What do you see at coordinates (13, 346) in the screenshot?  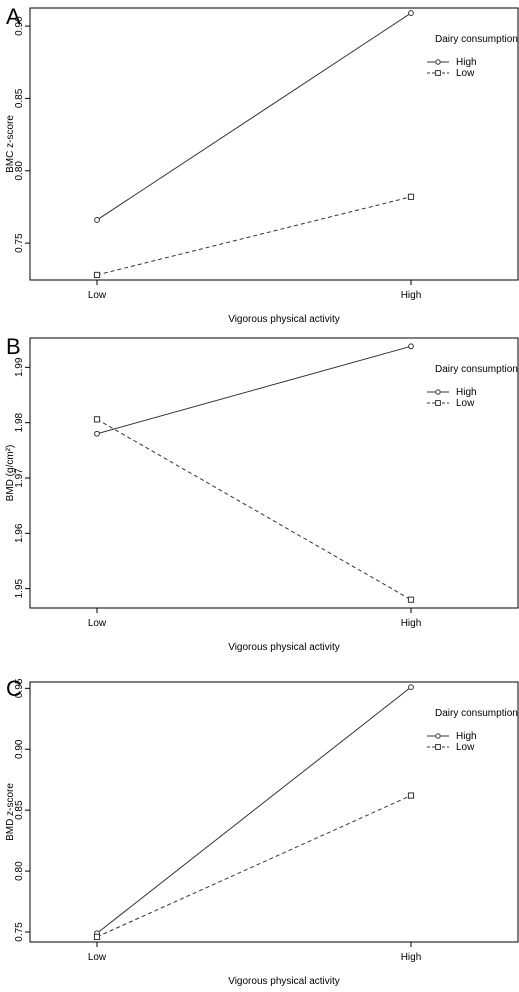 I see `panel-letter: B` at bounding box center [13, 346].